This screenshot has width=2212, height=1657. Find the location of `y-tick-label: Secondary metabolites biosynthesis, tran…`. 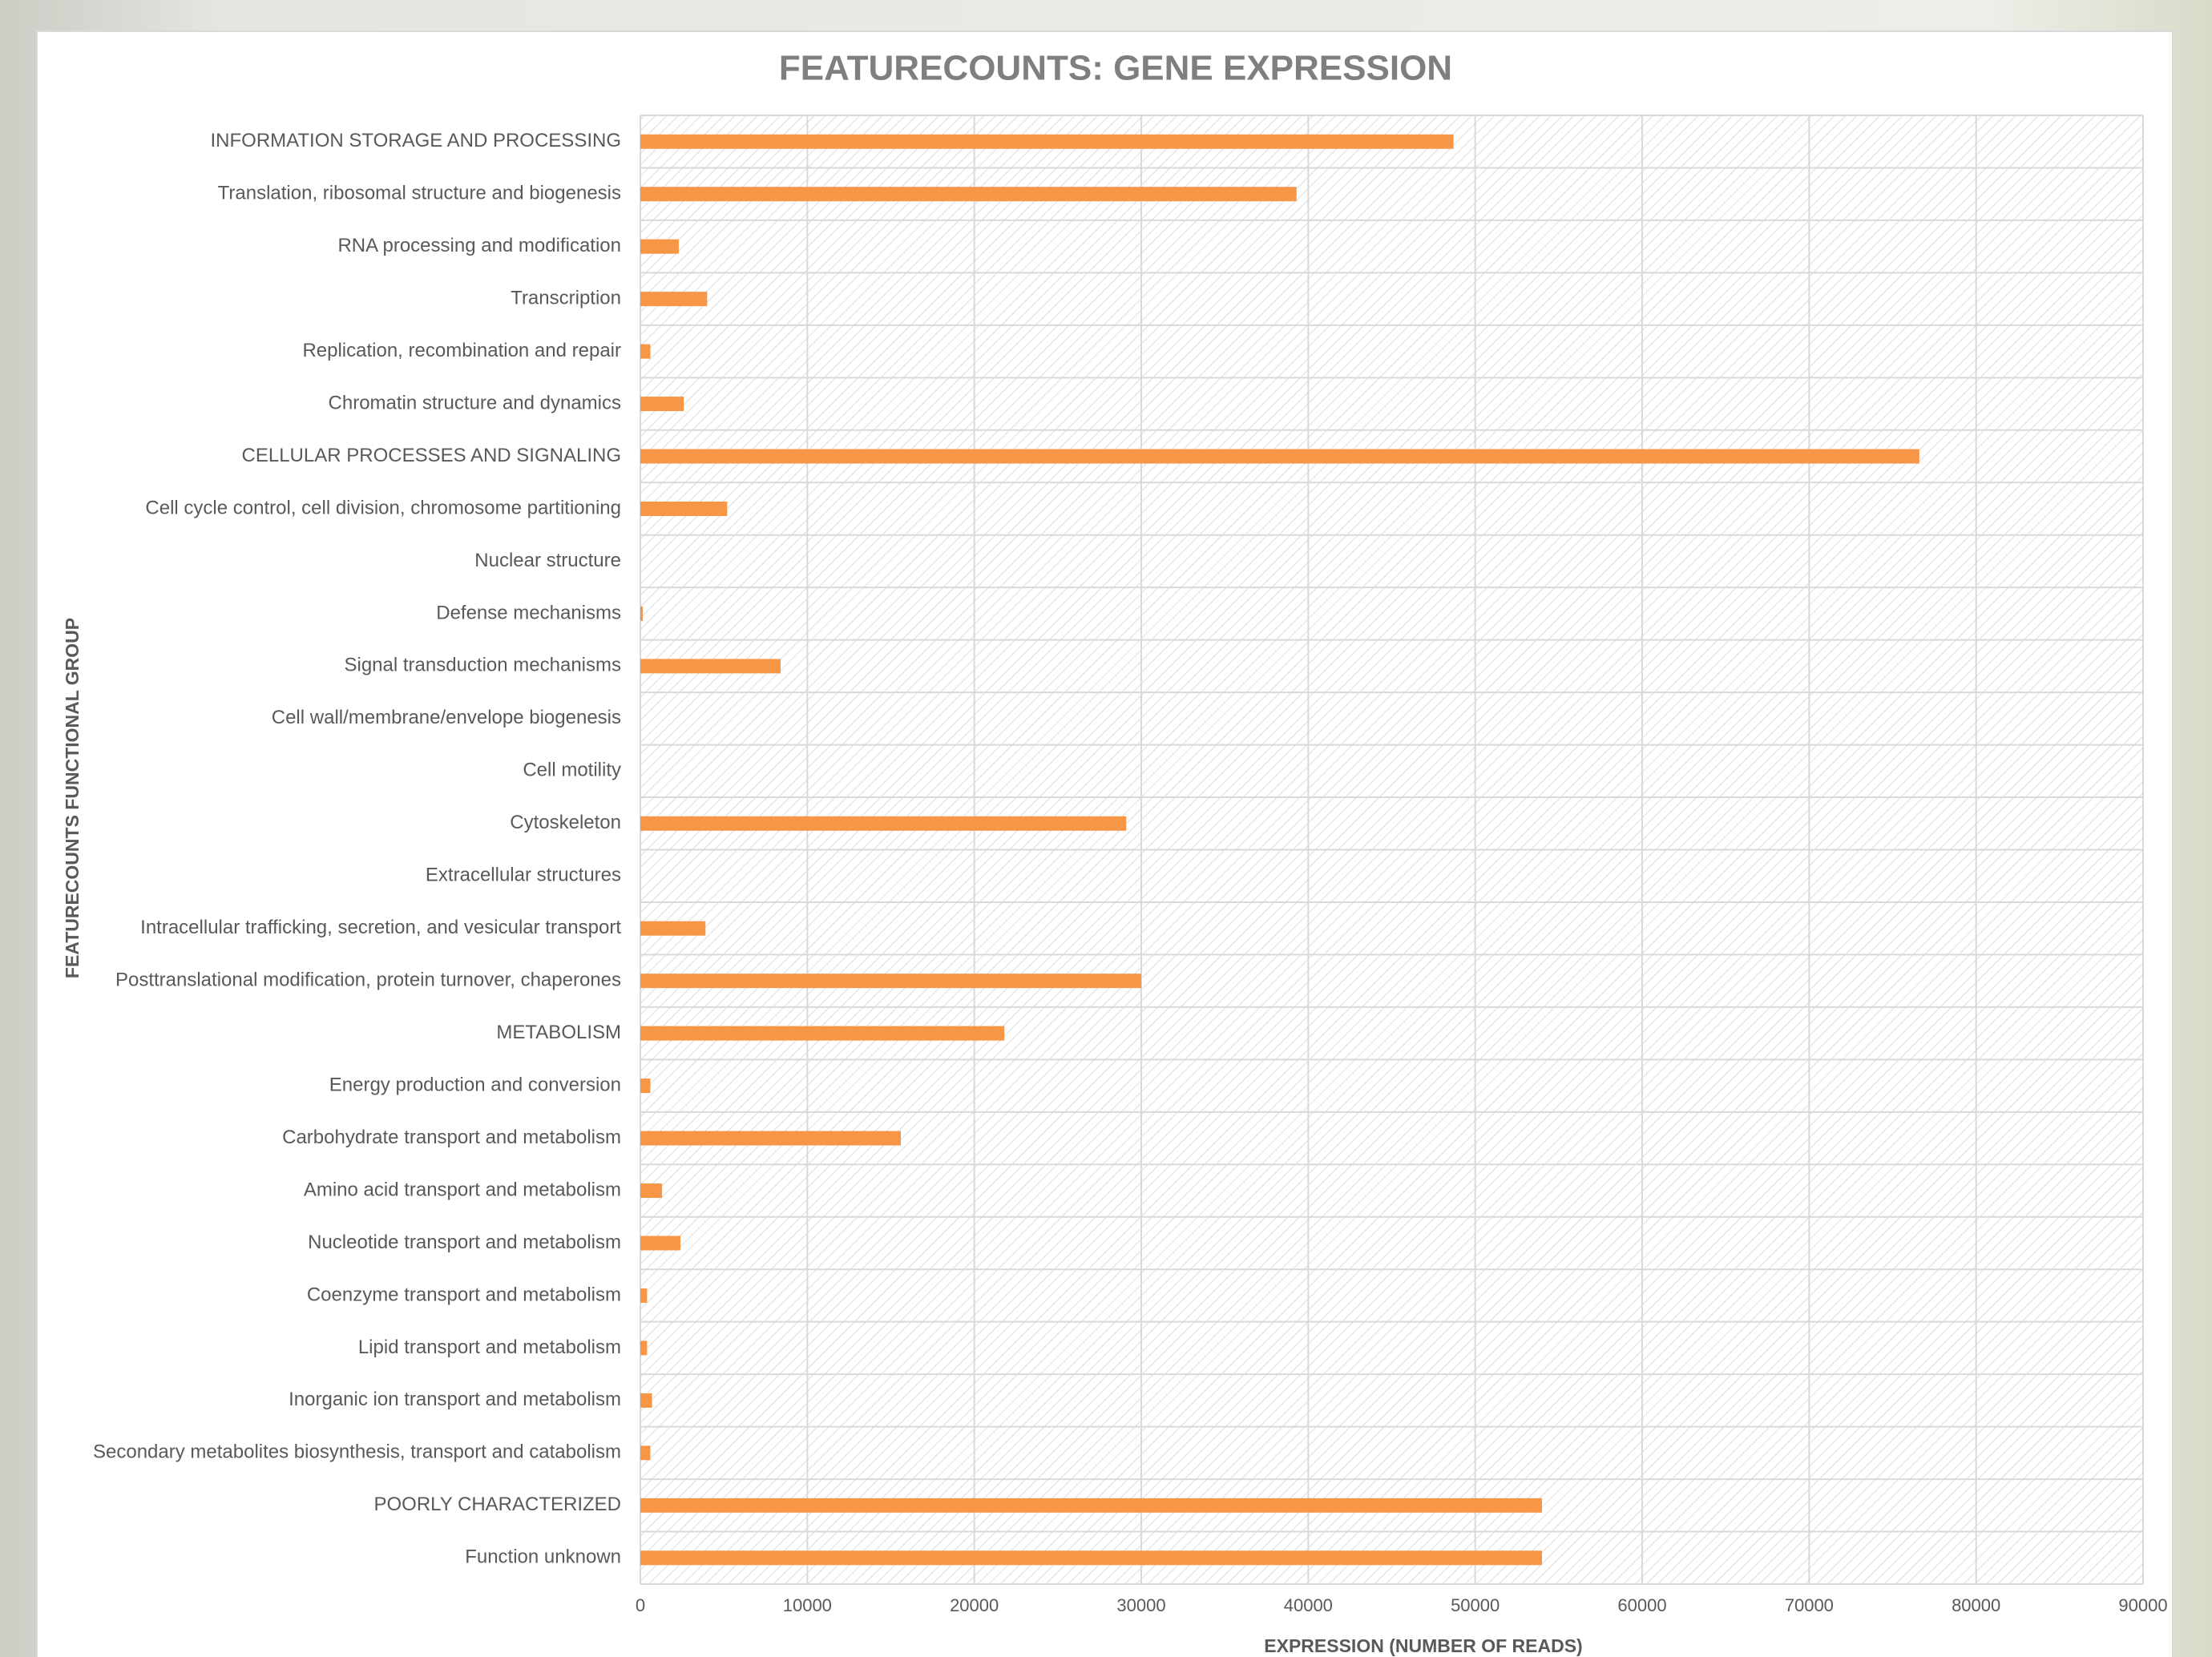

y-tick-label: Secondary metabolites biosynthesis, tran… is located at coordinates (357, 1452).